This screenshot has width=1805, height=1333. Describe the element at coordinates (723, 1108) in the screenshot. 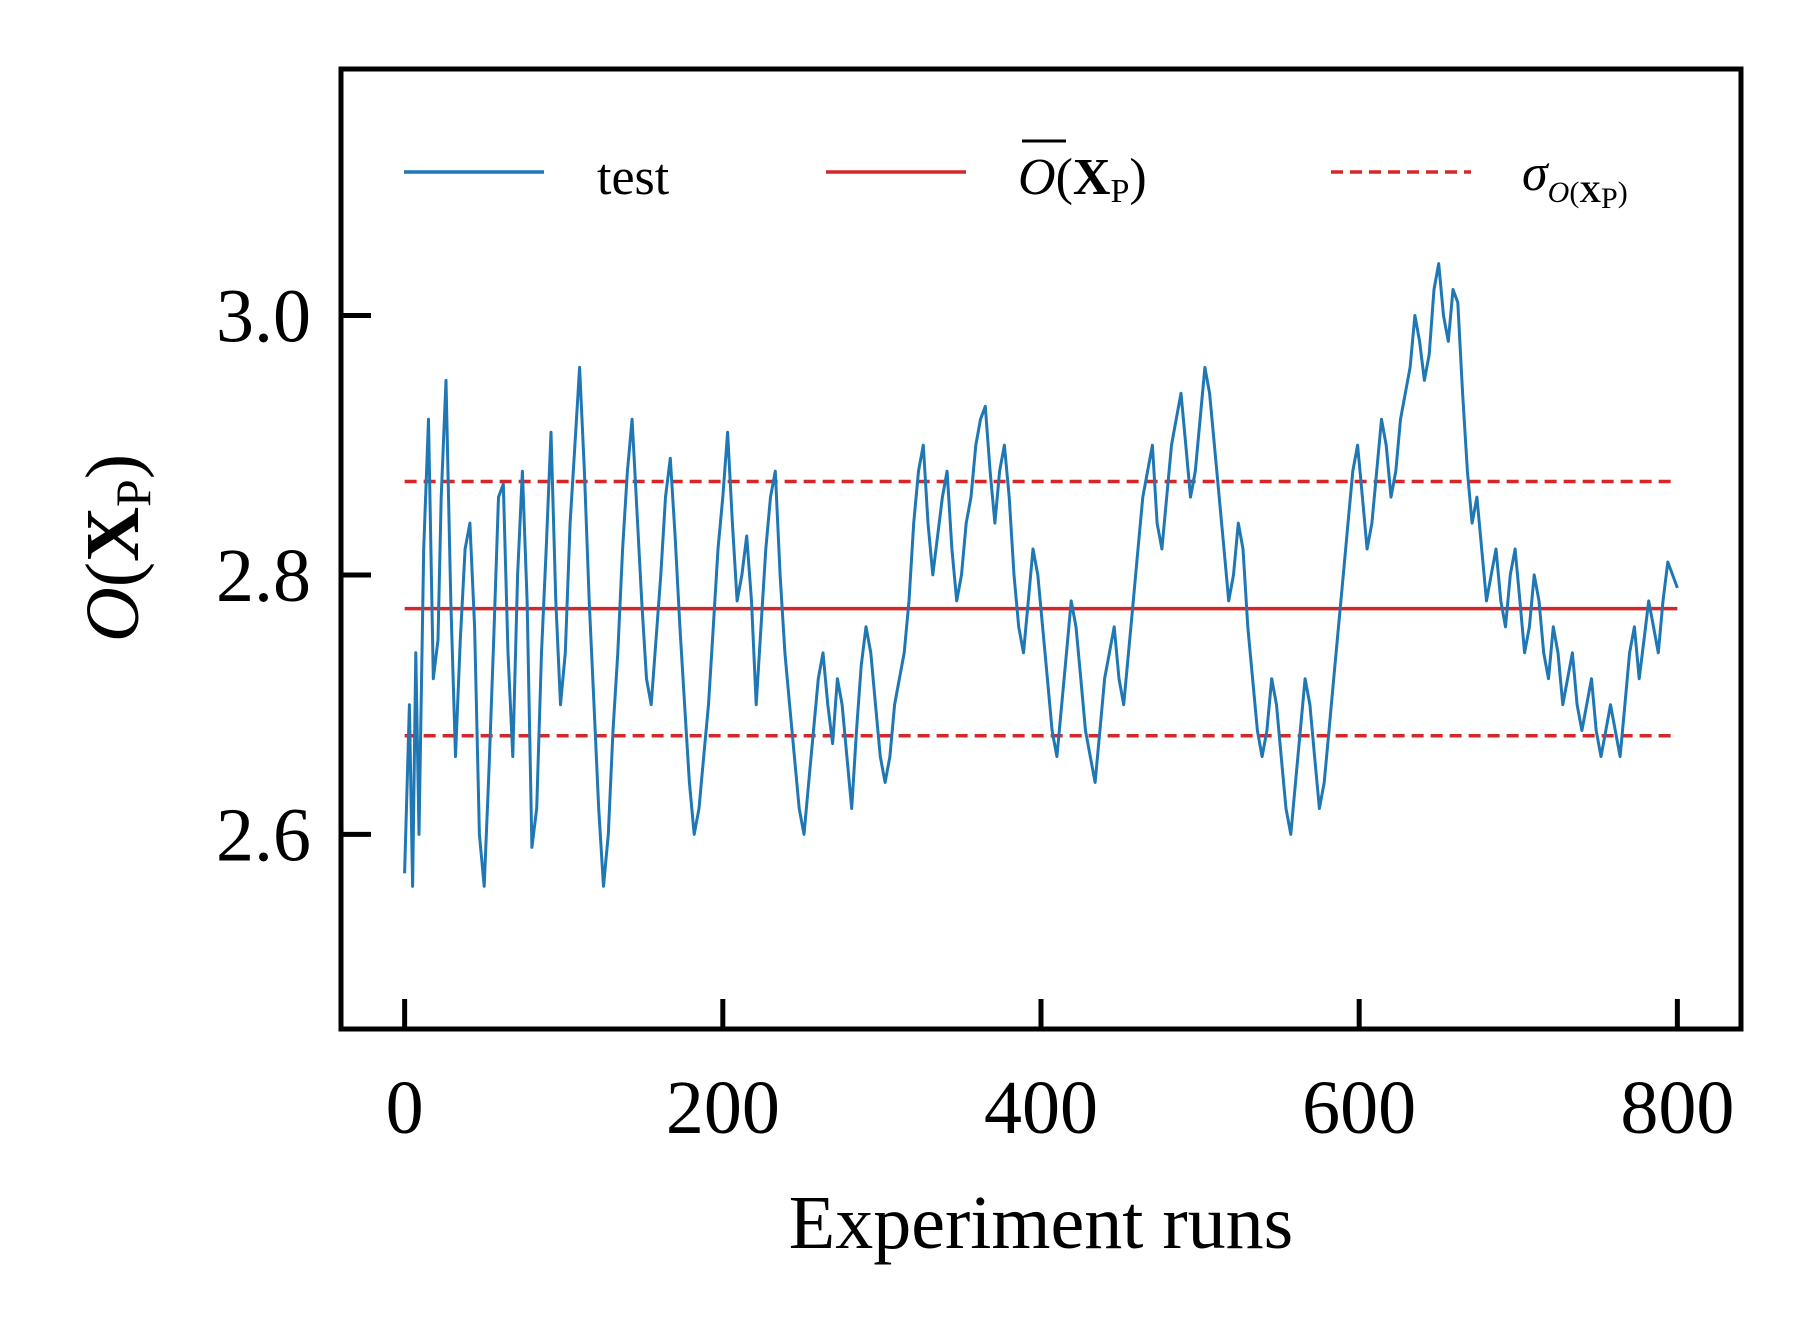

I see `x-tick-label: 200` at that location.